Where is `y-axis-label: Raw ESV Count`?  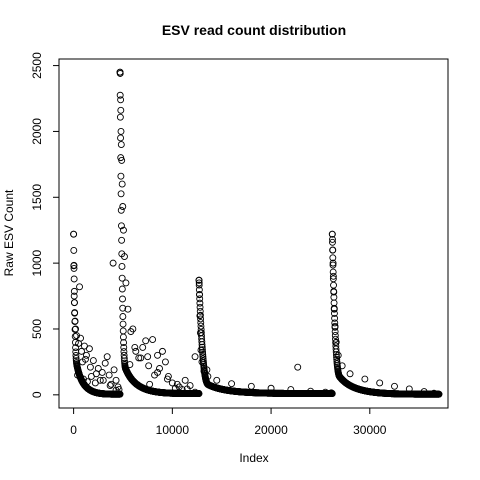
y-axis-label: Raw ESV Count is located at coordinates (9, 232).